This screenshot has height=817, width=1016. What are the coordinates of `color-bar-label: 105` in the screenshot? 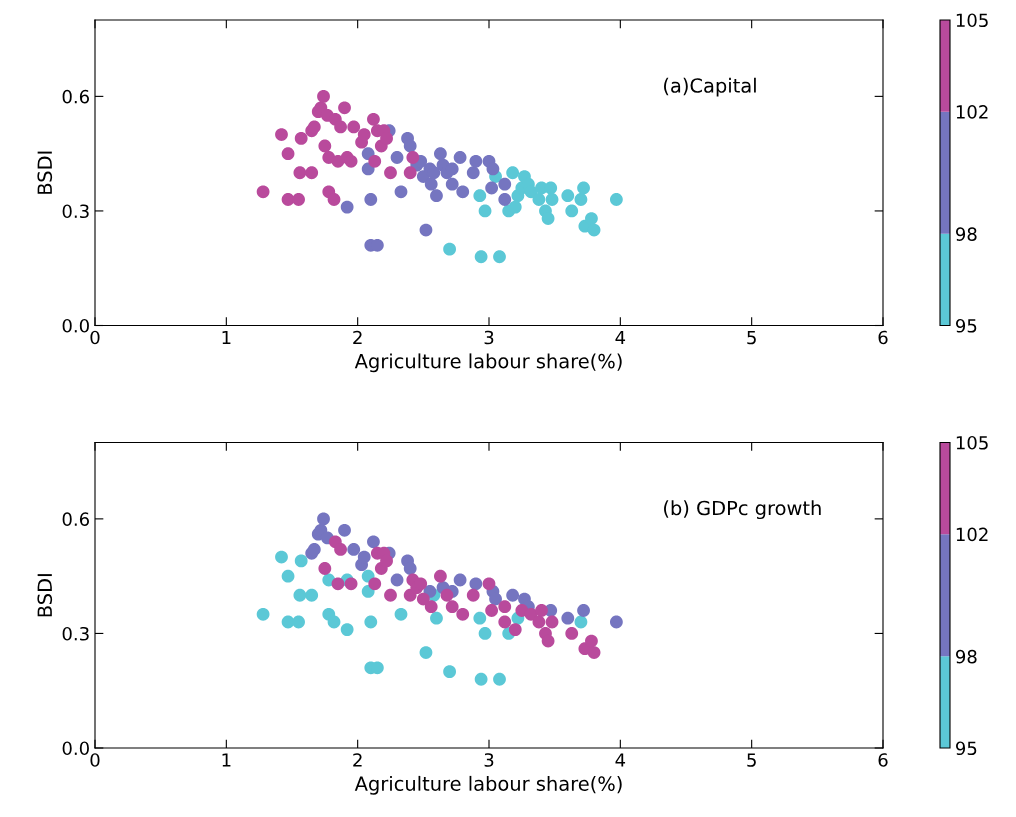 It's located at (972, 20).